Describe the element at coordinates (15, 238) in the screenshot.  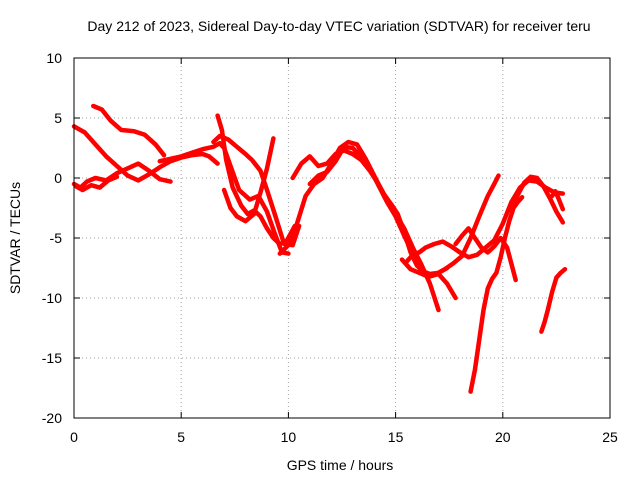
I see `y-axis-label: SDTVAR / TECUs` at that location.